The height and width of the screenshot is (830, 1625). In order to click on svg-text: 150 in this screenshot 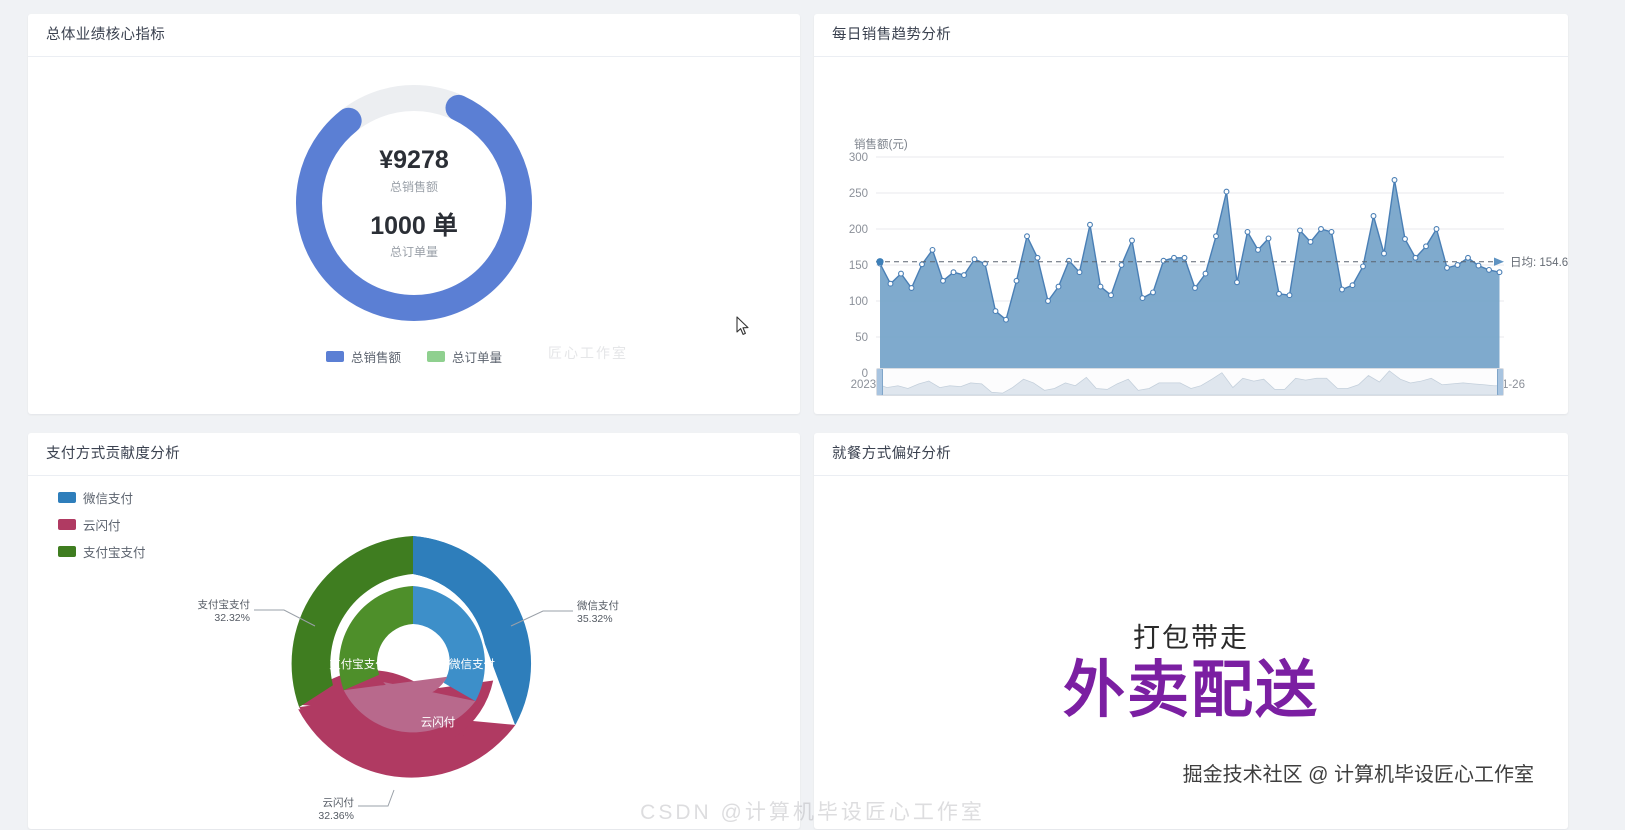, I will do `click(858, 266)`.